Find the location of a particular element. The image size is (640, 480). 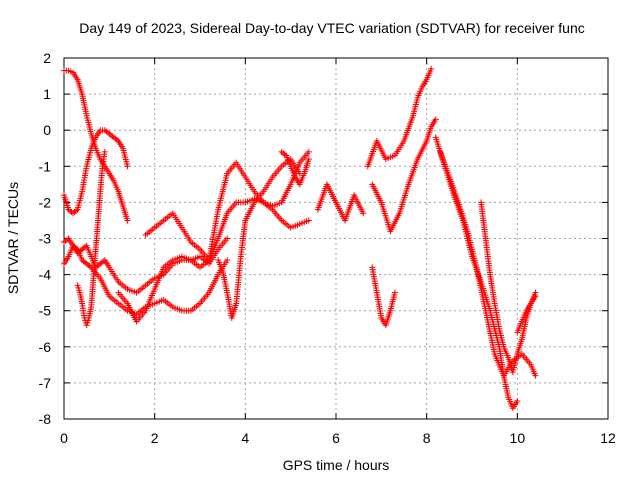

series-track-g is located at coordinates (227, 206).